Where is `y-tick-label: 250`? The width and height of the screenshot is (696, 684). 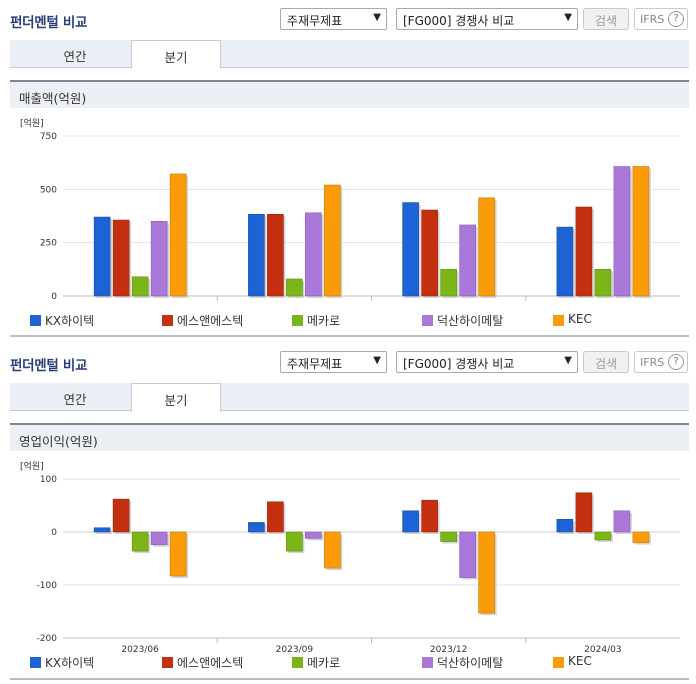 y-tick-label: 250 is located at coordinates (48, 244).